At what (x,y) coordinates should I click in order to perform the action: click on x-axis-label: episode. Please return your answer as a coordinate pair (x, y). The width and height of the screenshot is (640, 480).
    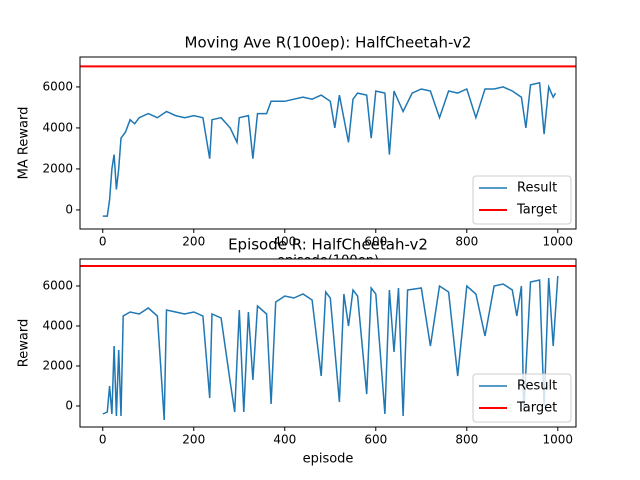
    Looking at the image, I should click on (328, 459).